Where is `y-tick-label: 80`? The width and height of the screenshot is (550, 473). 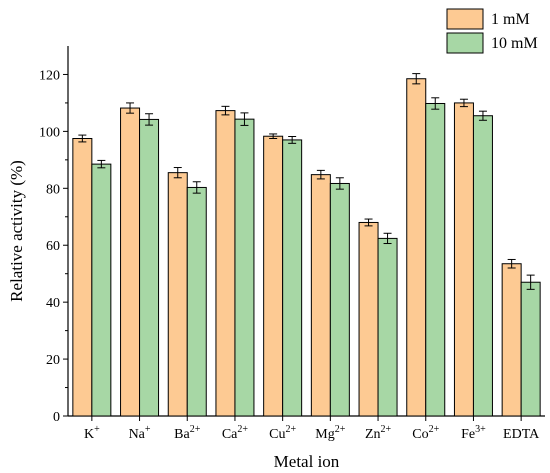 y-tick-label: 80 is located at coordinates (53, 189).